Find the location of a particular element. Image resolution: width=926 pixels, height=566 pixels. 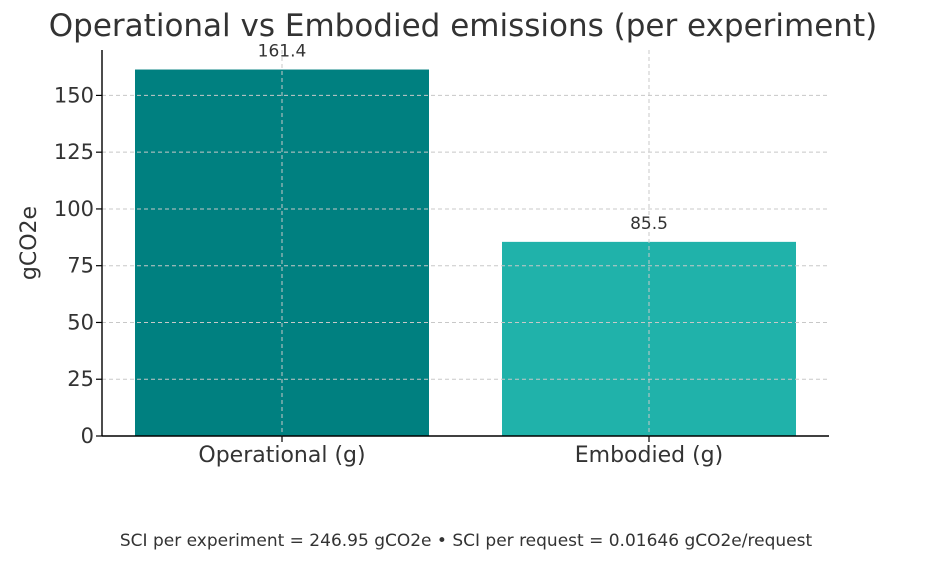

data-label-0: 161.4 is located at coordinates (282, 52).